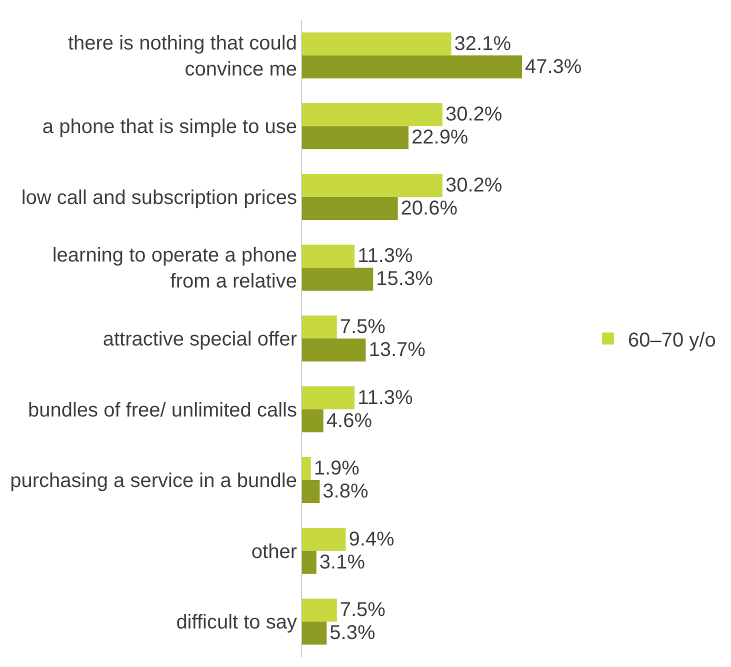 The image size is (731, 667). Describe the element at coordinates (353, 633) in the screenshot. I see `data-label: 5.3%` at that location.